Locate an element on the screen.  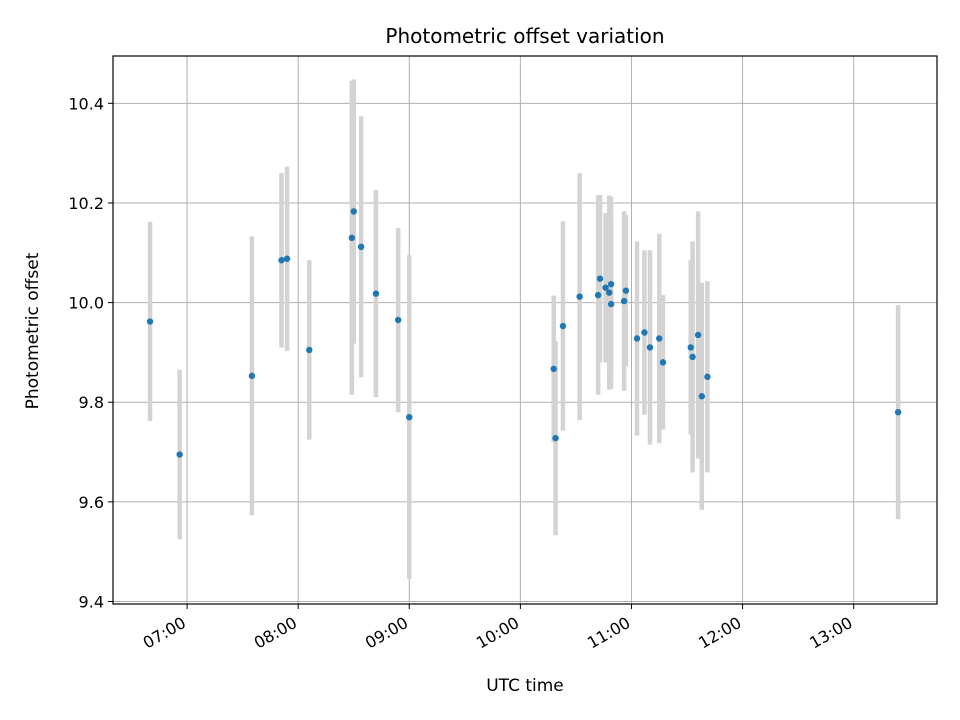
y-tick-label: 9.8 is located at coordinates (91, 402).